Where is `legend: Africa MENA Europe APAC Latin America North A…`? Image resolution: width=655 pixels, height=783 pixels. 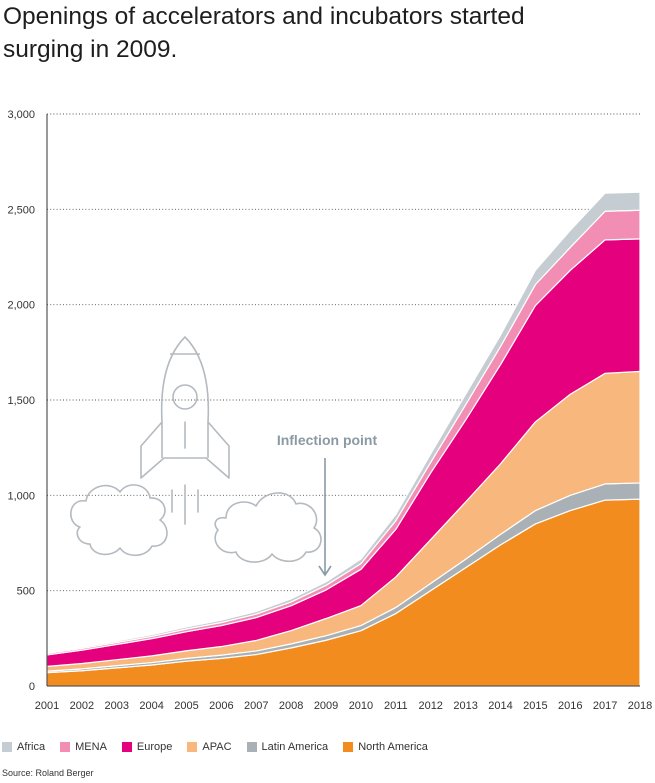
legend: Africa MENA Europe APAC Latin America North A… is located at coordinates (222, 747).